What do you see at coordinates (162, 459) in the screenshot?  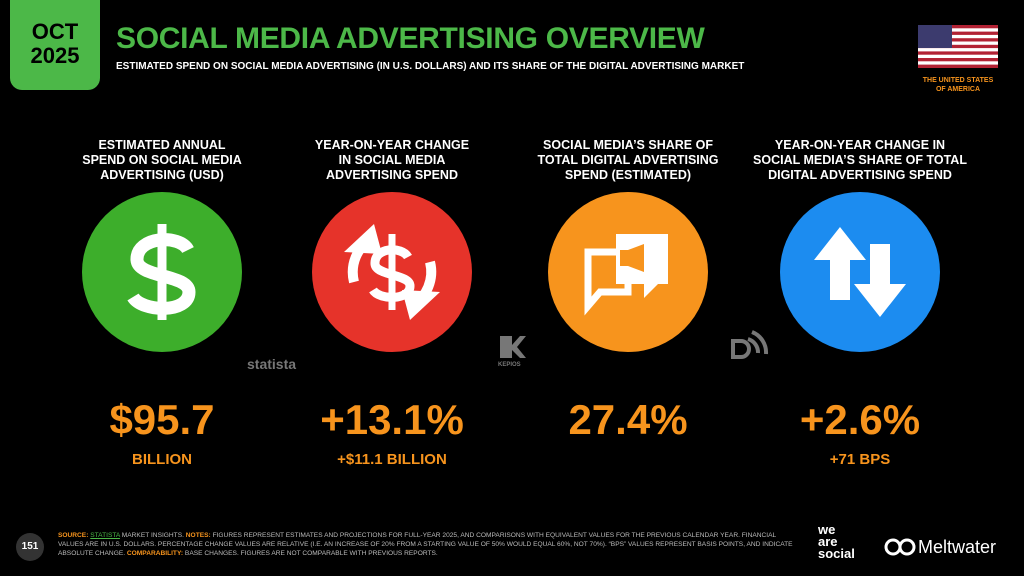 I see `kpi-sub: BILLION` at bounding box center [162, 459].